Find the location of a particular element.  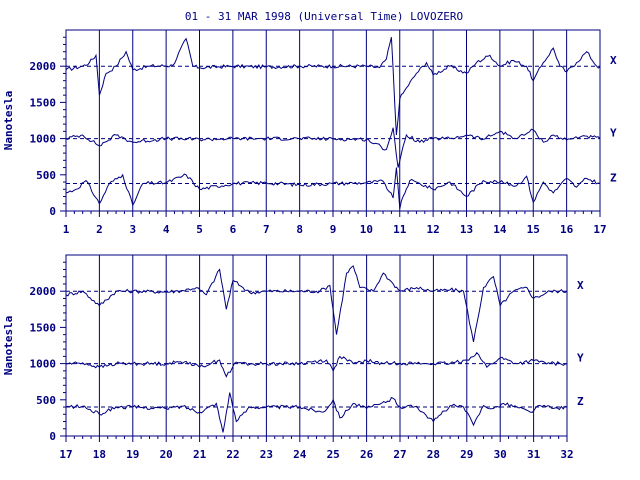

x-tick-label: 31 is located at coordinates (534, 454).